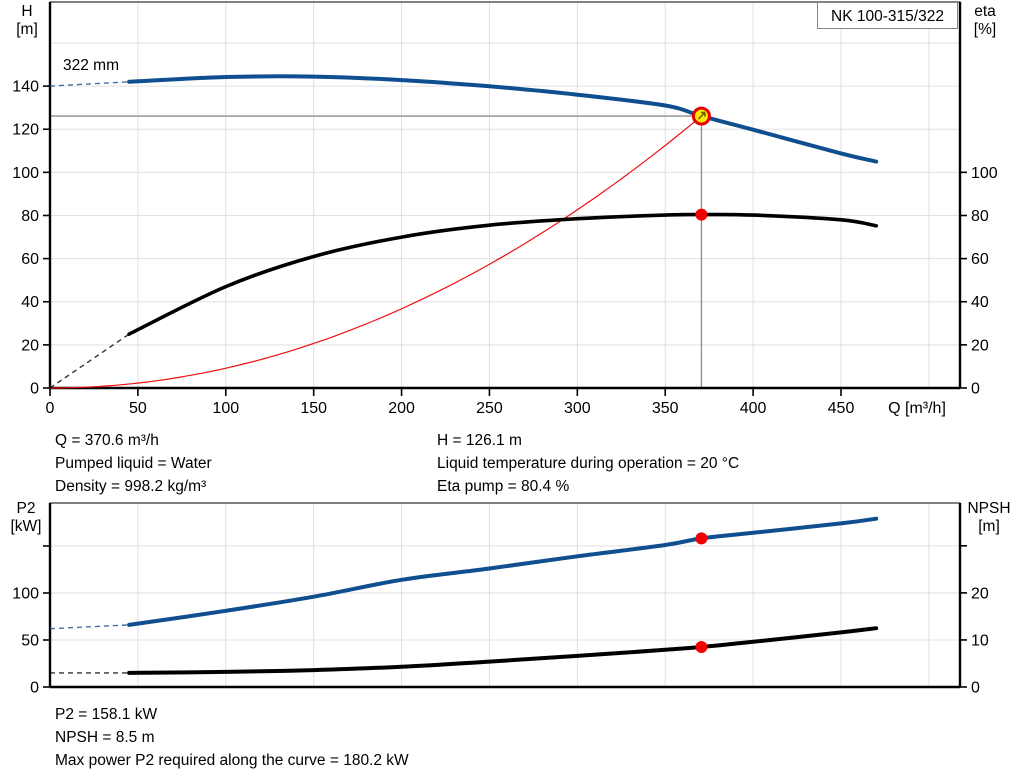  I want to click on info-line-density: Density = 998.2 kg/m³, so click(131, 486).